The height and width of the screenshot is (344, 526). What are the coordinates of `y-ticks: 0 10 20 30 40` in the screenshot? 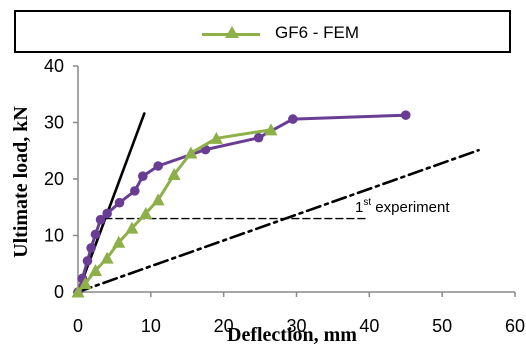 It's located at (61, 179).